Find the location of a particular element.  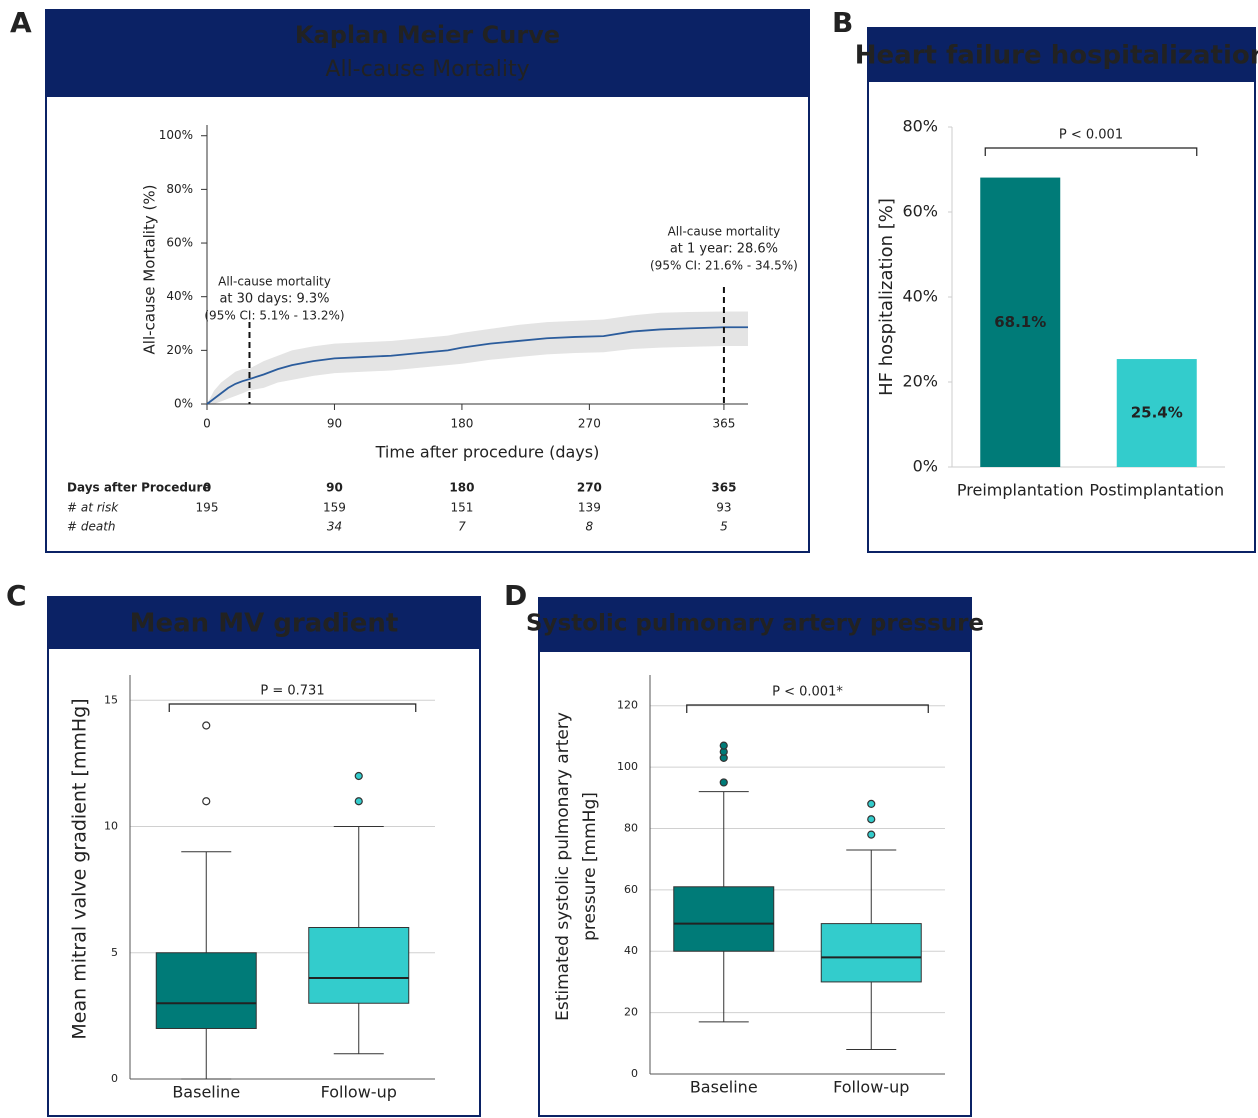

y-axis-label: Estimated systolic pulmonary artery is located at coordinates (563, 866).